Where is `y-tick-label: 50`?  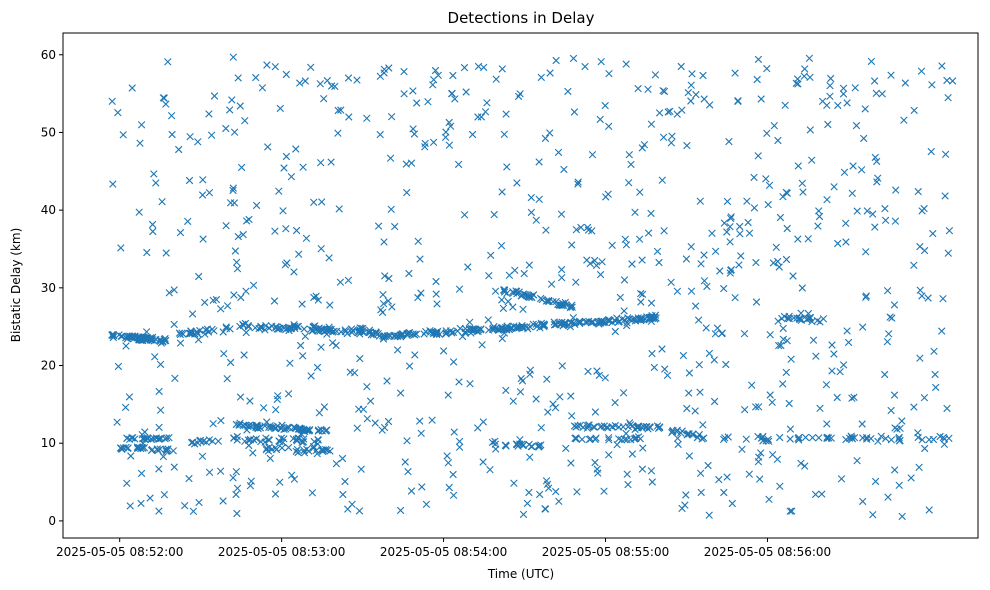
y-tick-label: 50 is located at coordinates (48, 132).